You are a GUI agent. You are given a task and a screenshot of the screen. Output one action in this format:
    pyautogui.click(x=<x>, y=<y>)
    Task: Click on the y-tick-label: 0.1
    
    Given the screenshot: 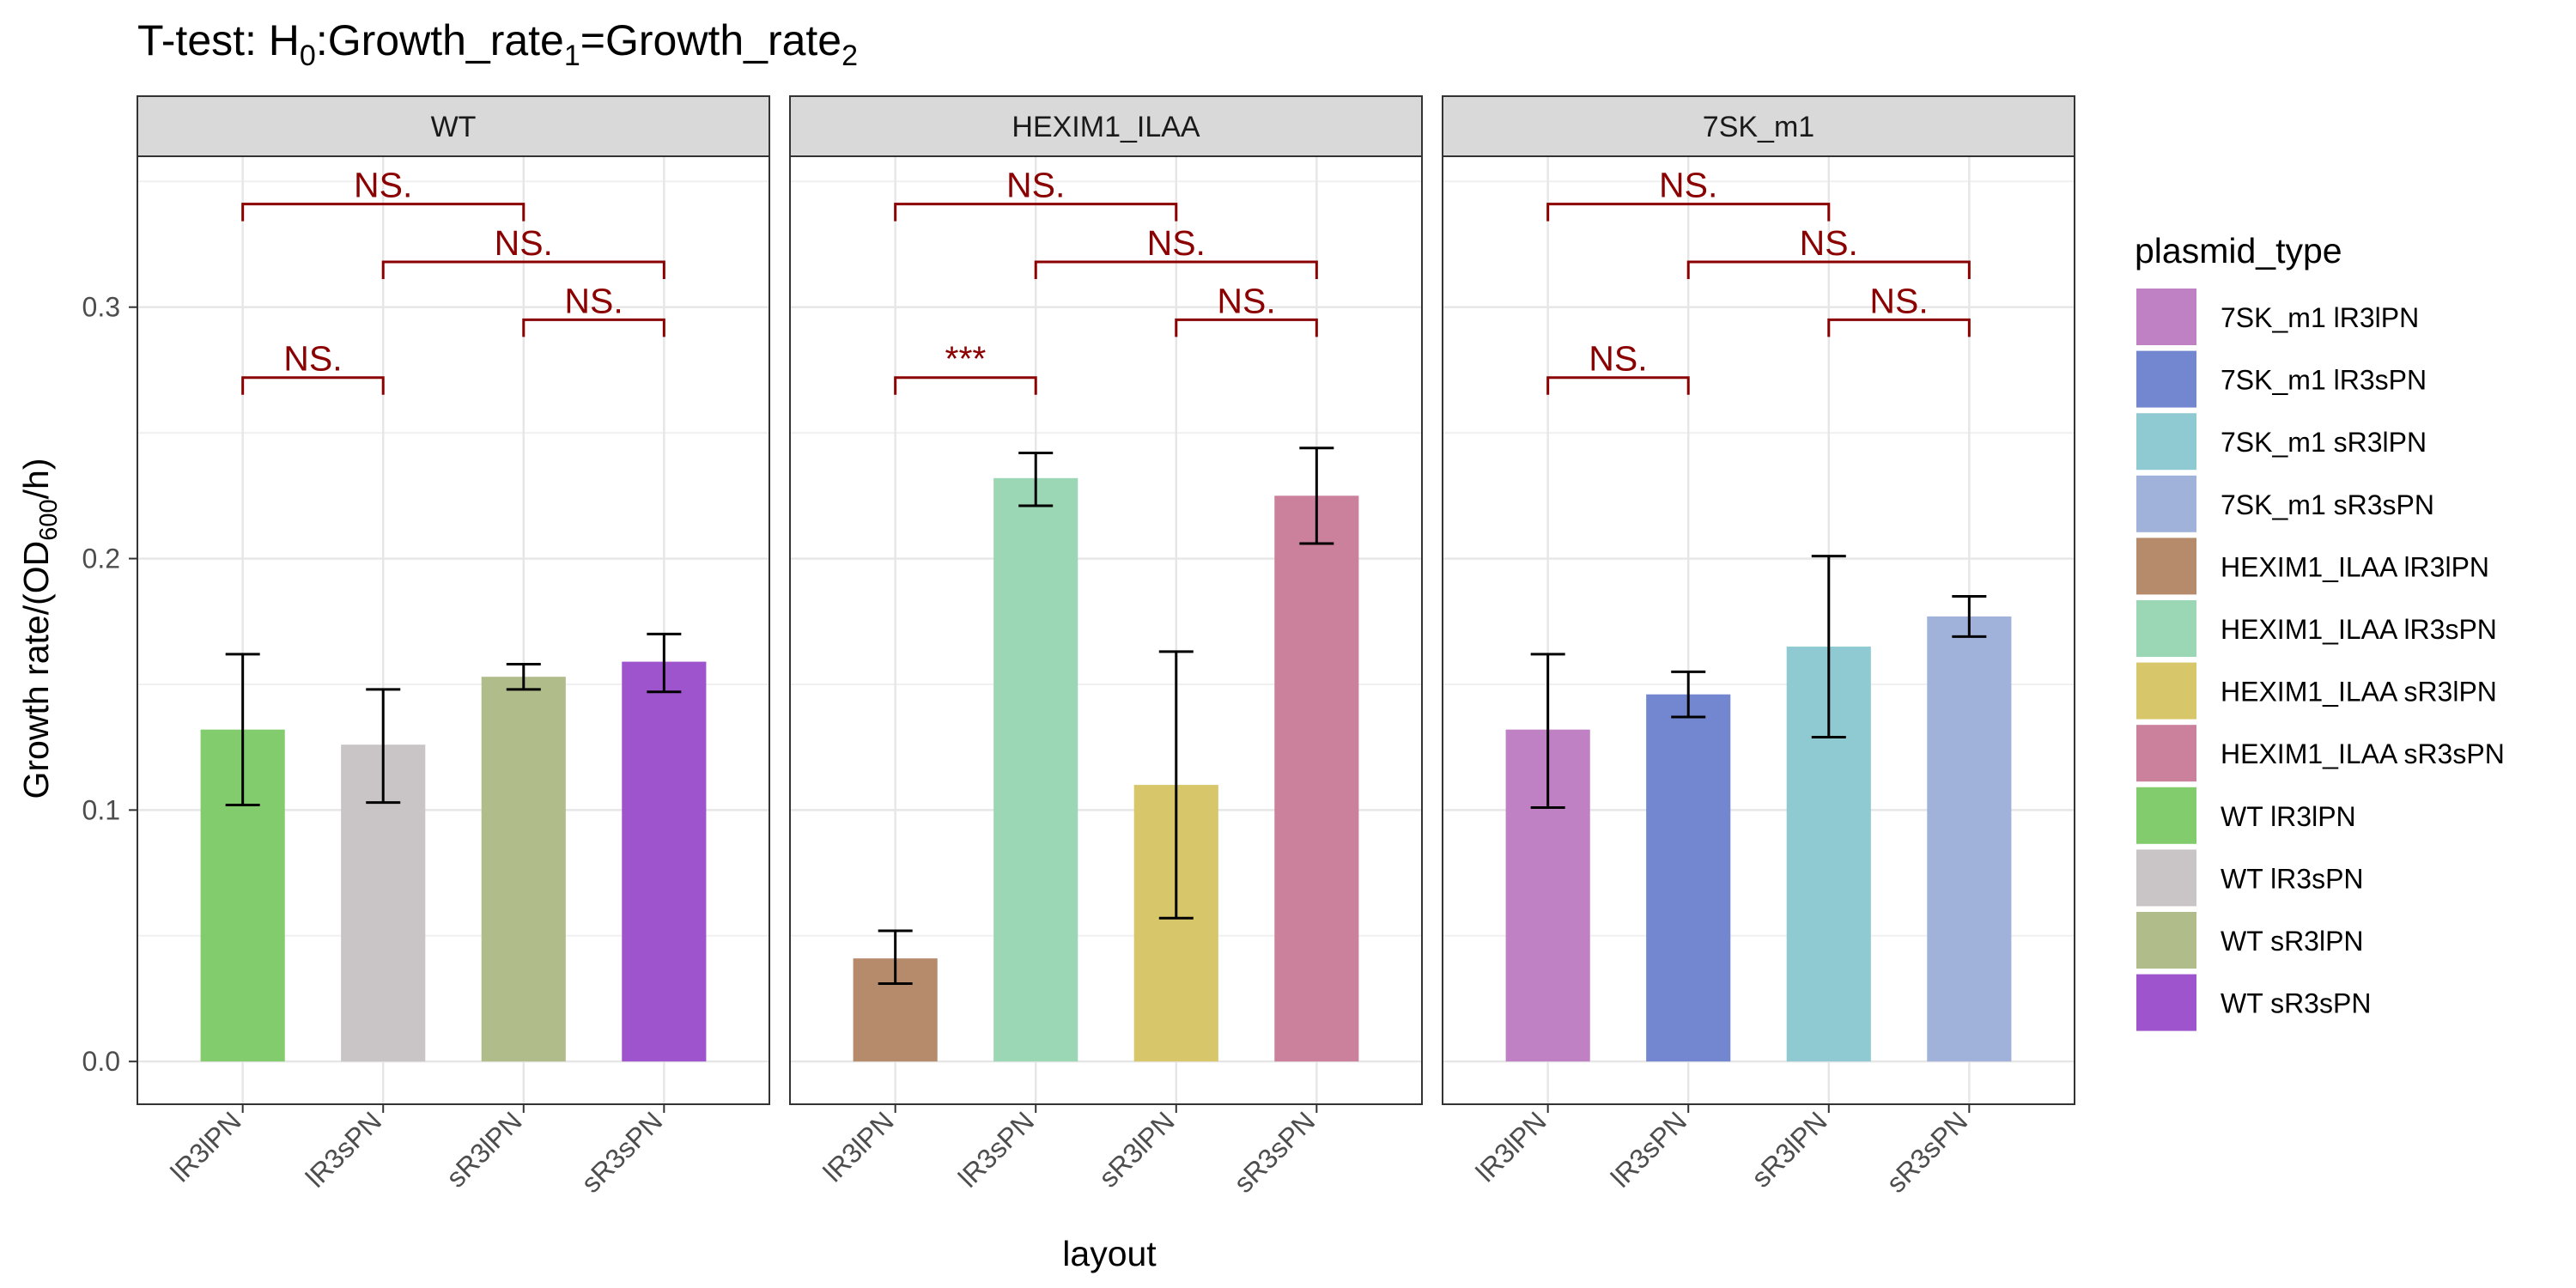 What is the action you would take?
    pyautogui.click(x=101, y=810)
    